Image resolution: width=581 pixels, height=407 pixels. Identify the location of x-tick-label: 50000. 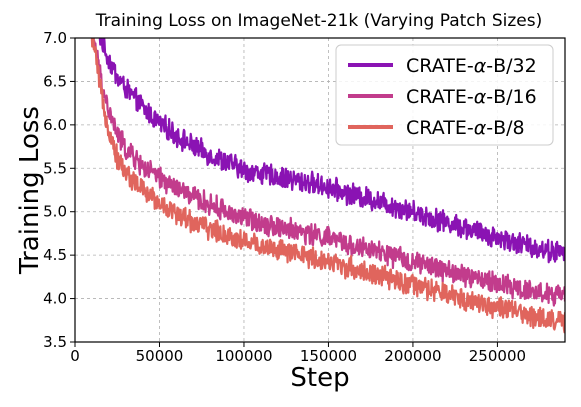
(160, 356).